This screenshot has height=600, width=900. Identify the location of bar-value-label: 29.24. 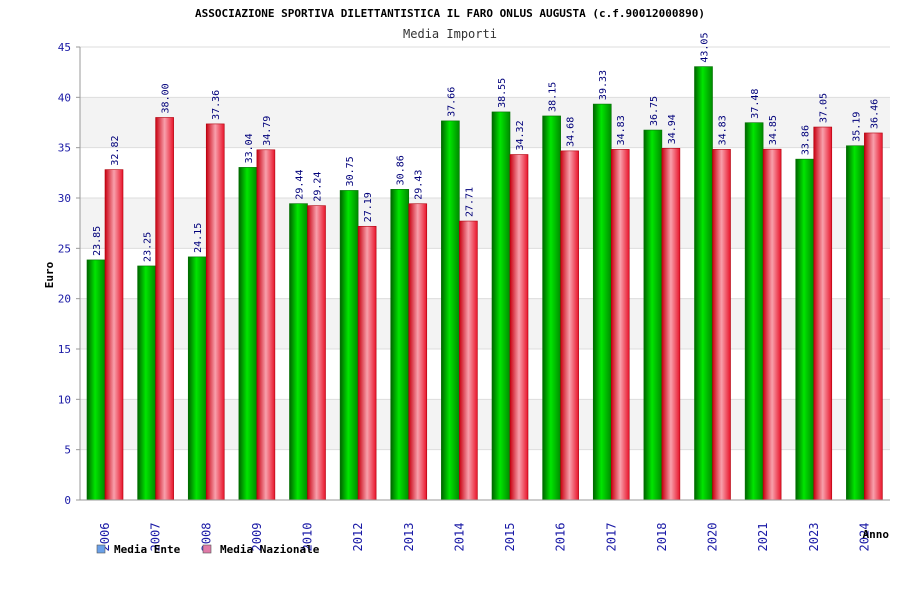
(318, 187).